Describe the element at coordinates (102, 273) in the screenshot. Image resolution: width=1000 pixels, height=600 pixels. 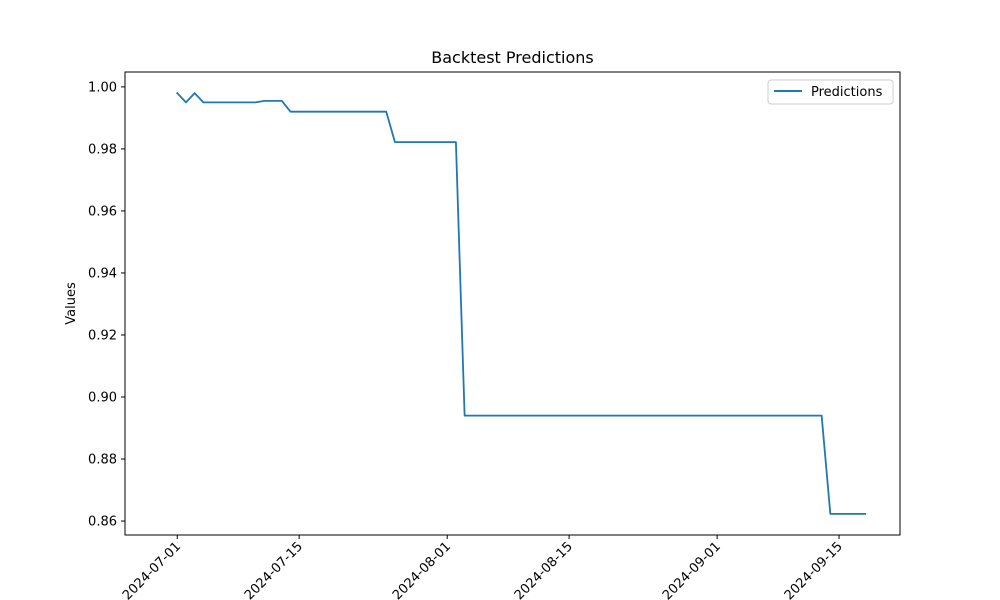
I see `y-tick-label: 0.94` at that location.